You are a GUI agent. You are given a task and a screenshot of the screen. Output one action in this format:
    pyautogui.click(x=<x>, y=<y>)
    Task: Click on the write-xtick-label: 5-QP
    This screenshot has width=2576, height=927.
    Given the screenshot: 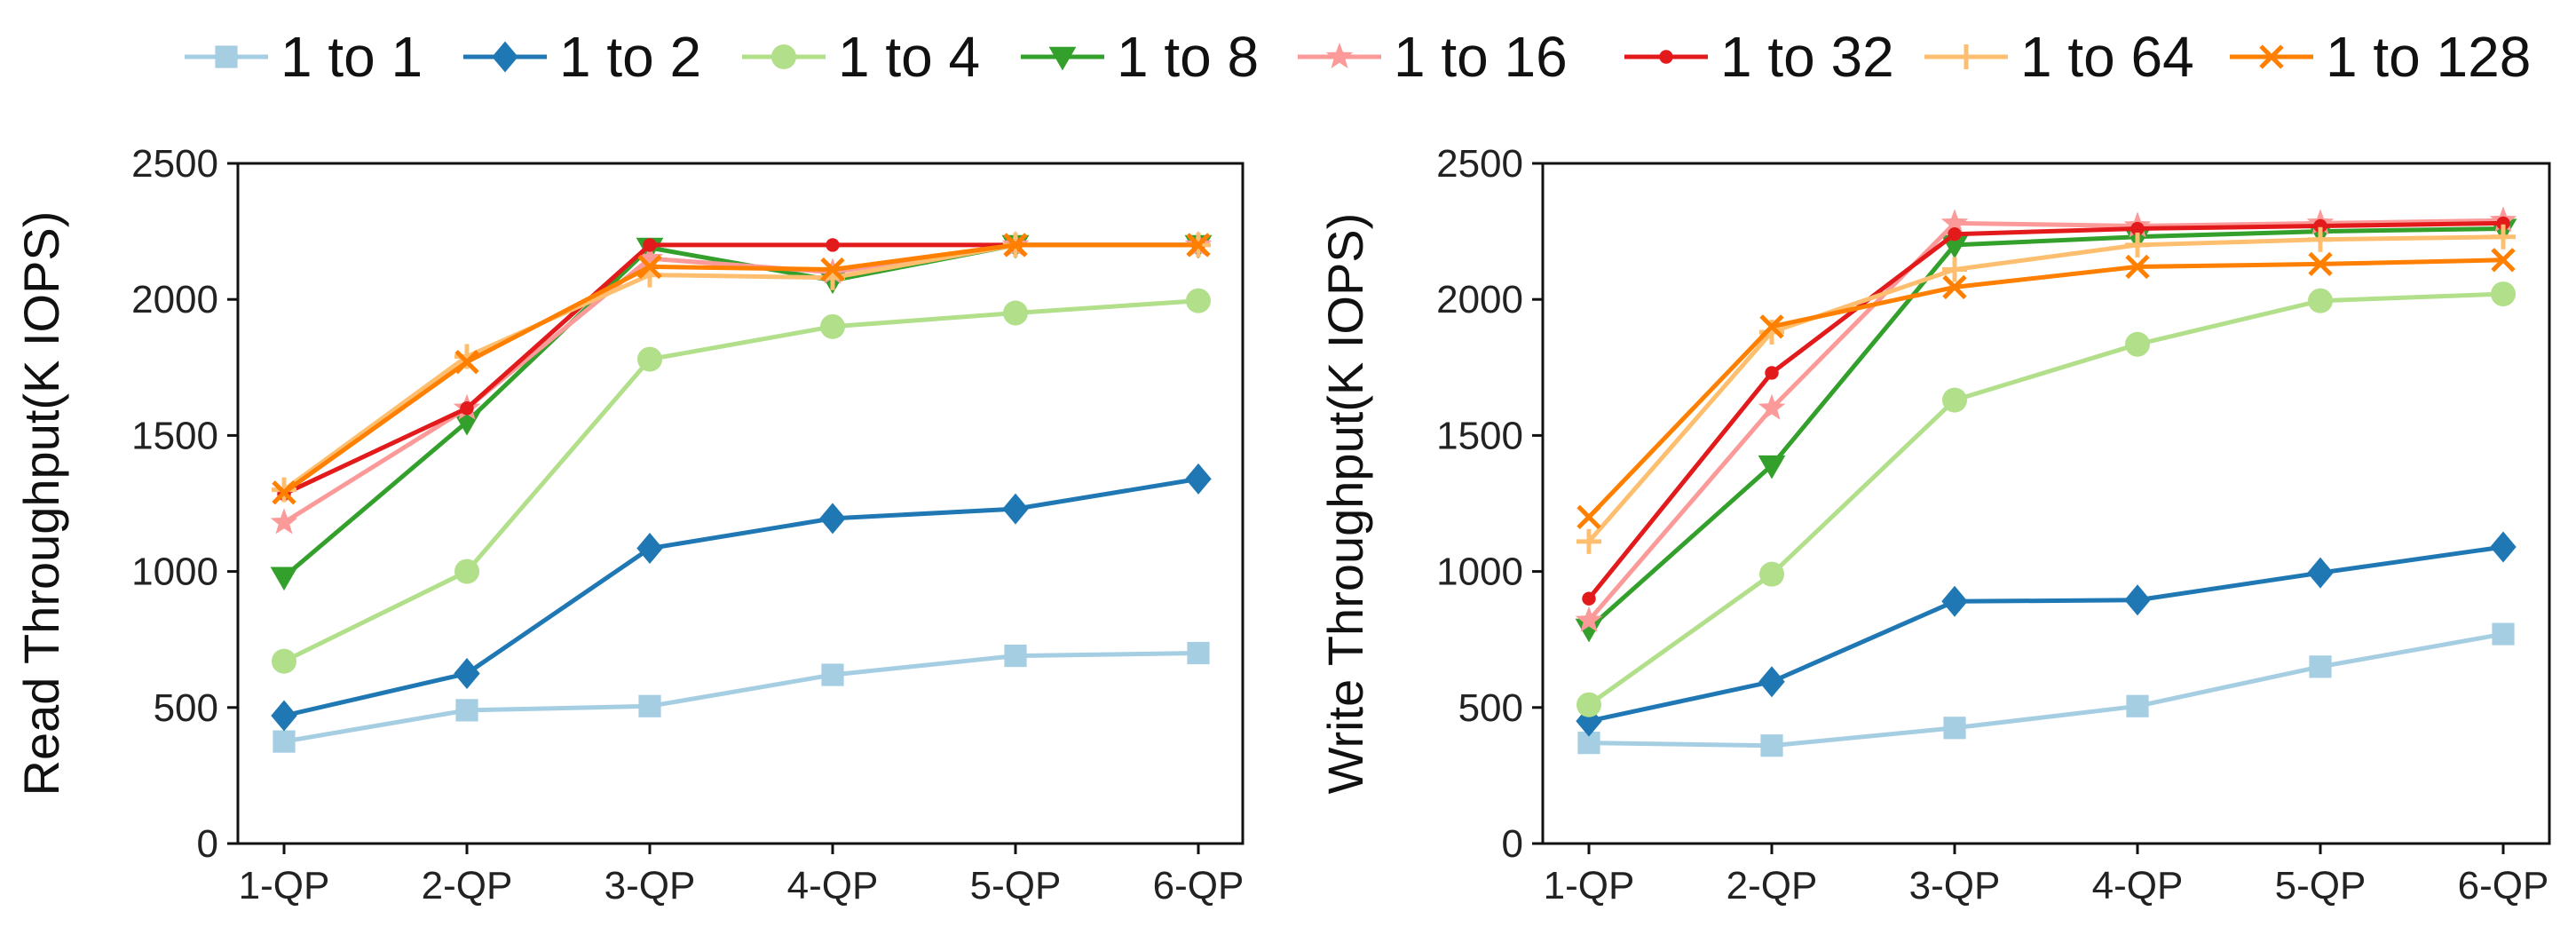 What is the action you would take?
    pyautogui.click(x=2321, y=885)
    